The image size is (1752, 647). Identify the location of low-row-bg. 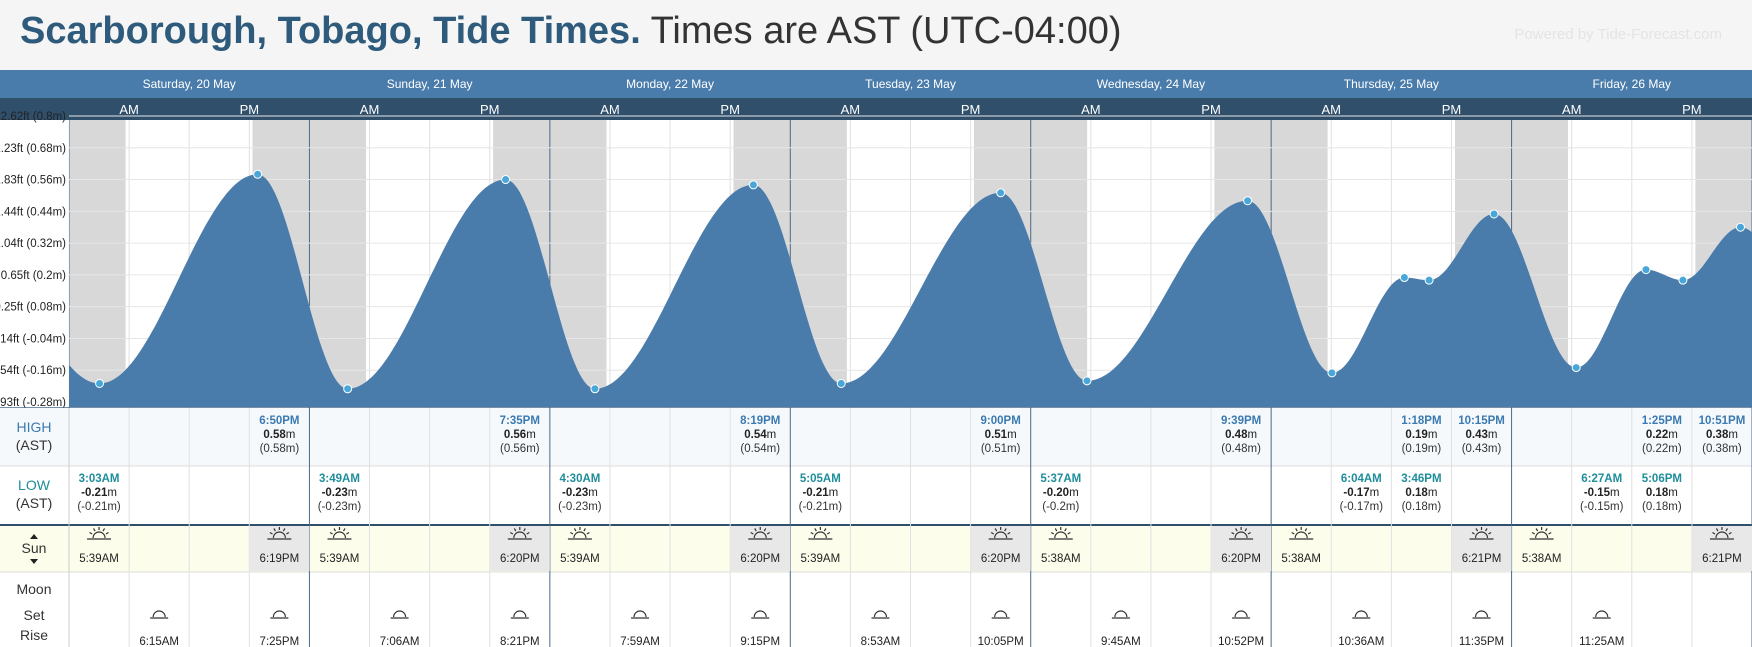
(876, 495).